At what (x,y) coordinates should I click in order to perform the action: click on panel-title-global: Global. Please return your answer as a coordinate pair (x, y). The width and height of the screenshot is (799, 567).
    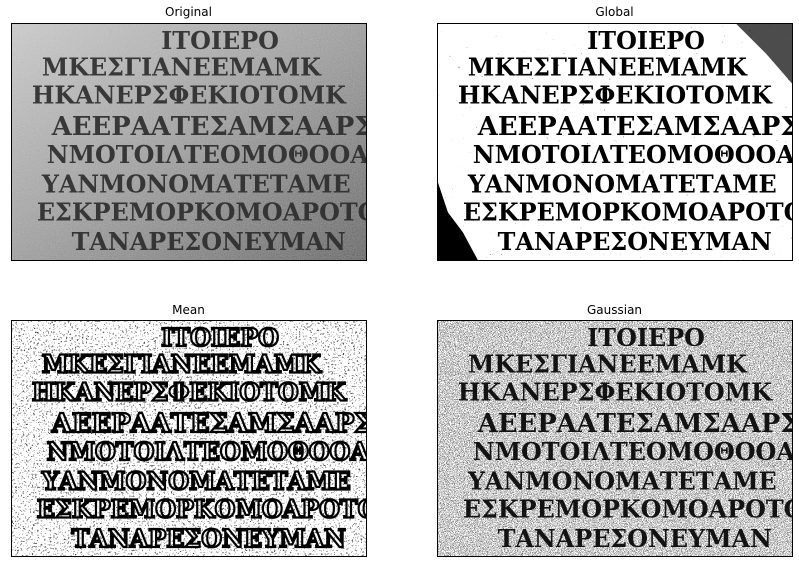
    Looking at the image, I should click on (614, 12).